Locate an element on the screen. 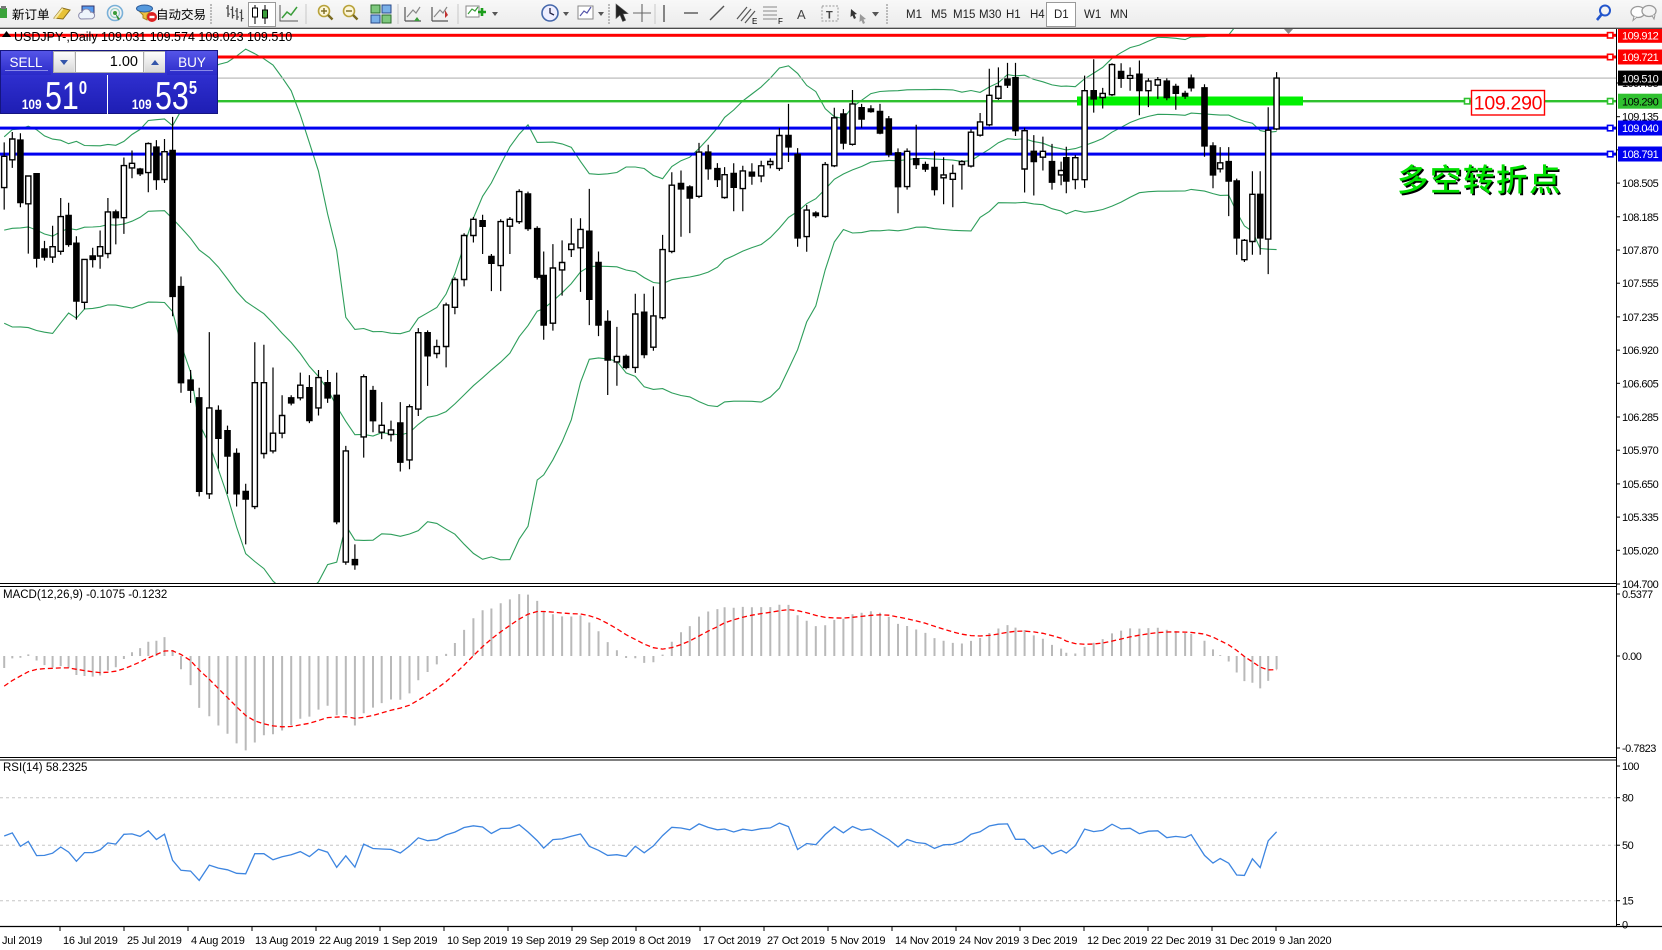 This screenshot has height=950, width=1662. svg-text: 19 Sep 2019 is located at coordinates (541, 941).